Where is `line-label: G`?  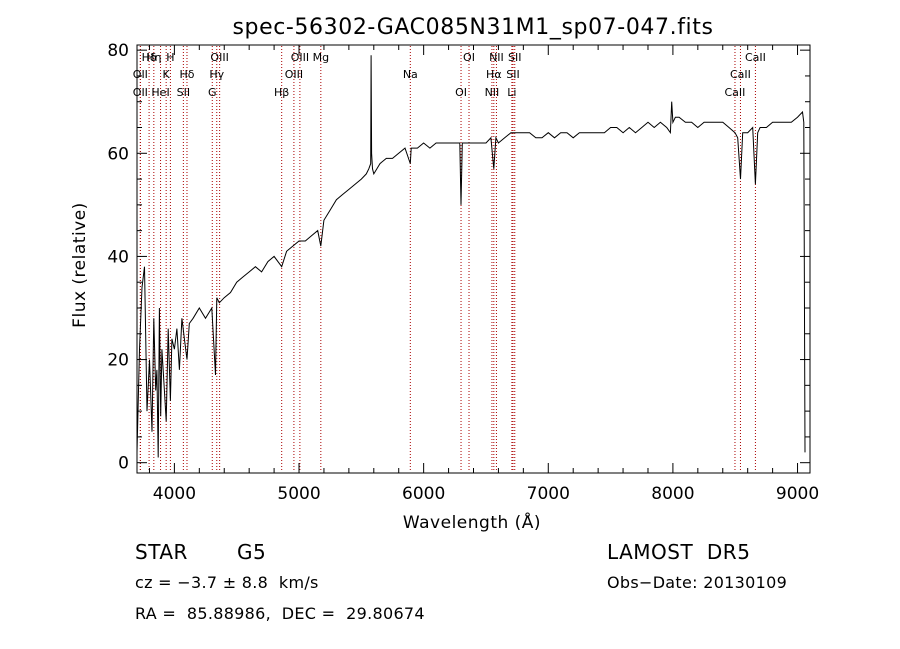
line-label: G is located at coordinates (212, 92).